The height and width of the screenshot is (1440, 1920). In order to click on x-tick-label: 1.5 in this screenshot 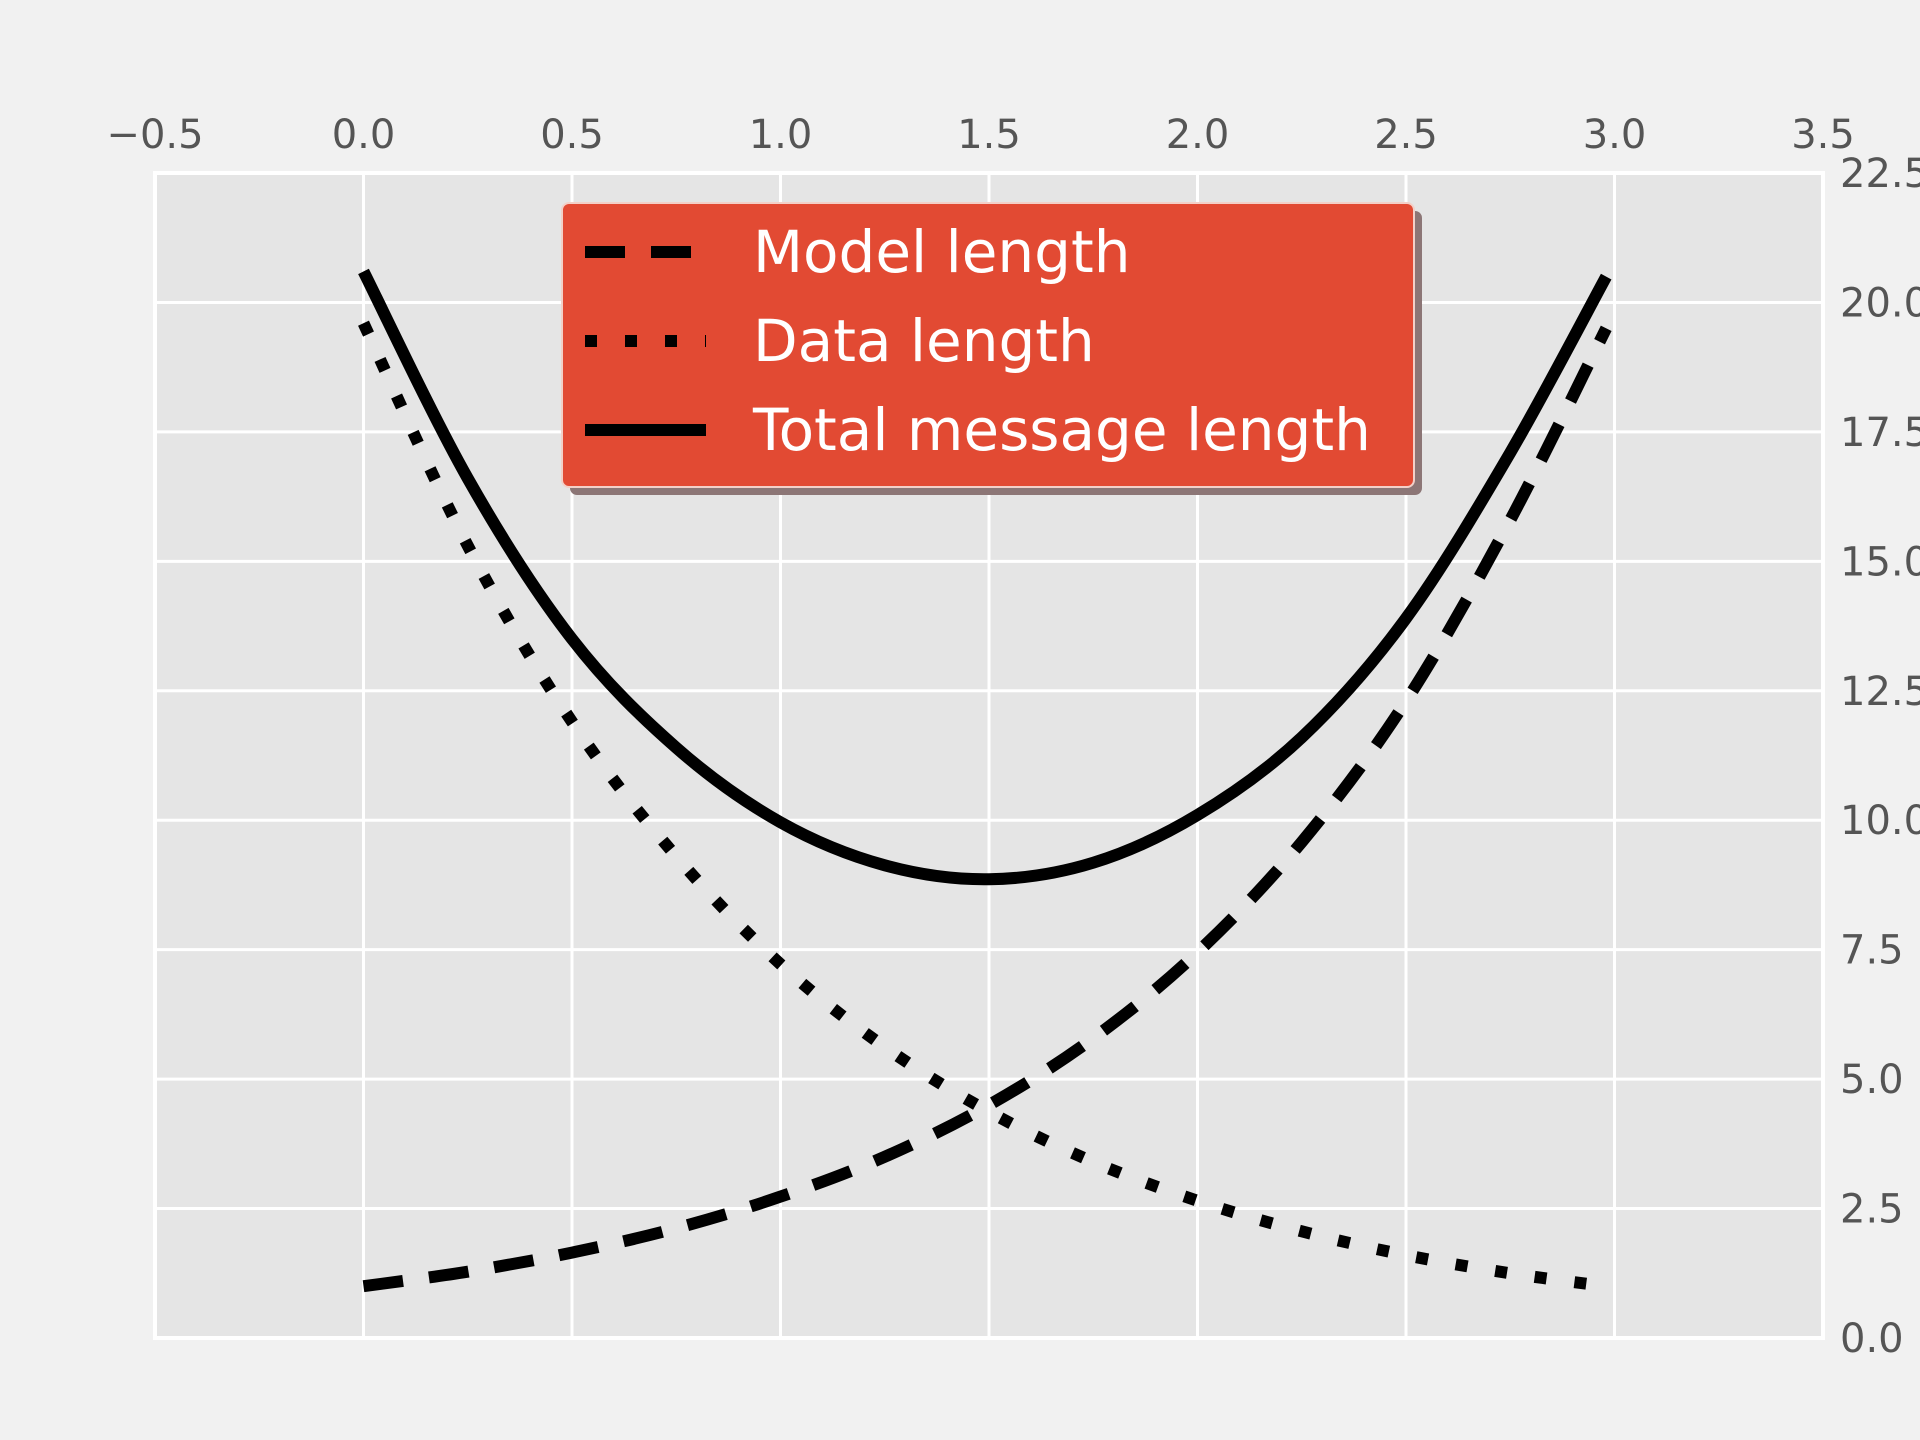, I will do `click(989, 135)`.